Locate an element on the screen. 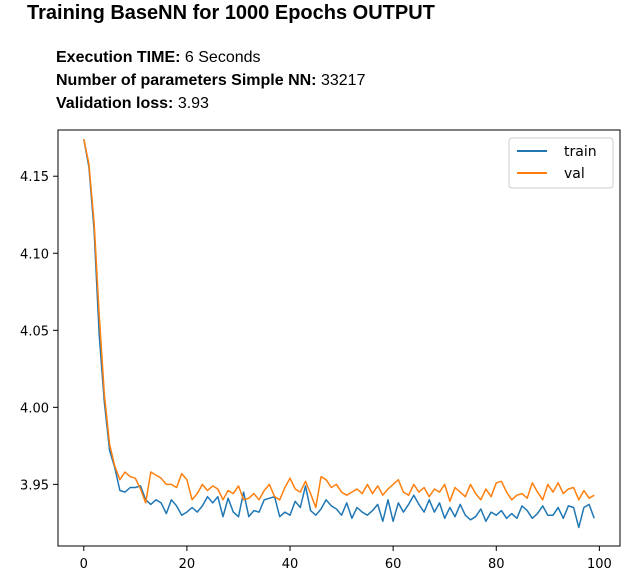 This screenshot has width=640, height=583. x-tick-label: 100 is located at coordinates (599, 564).